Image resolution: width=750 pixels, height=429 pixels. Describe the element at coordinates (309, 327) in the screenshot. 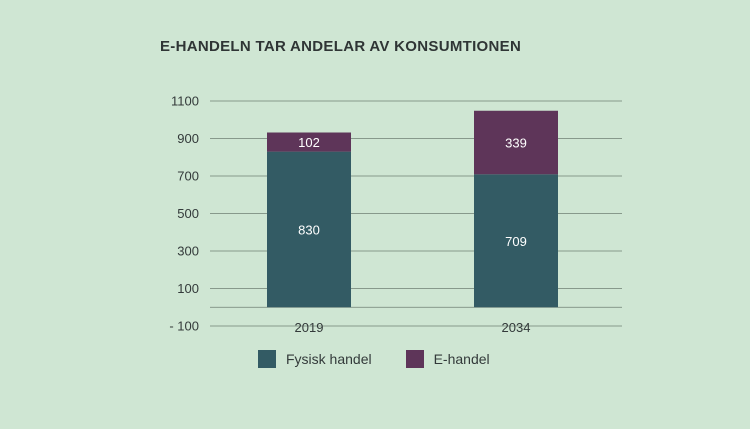

I see `x-tick-label: 2019` at that location.